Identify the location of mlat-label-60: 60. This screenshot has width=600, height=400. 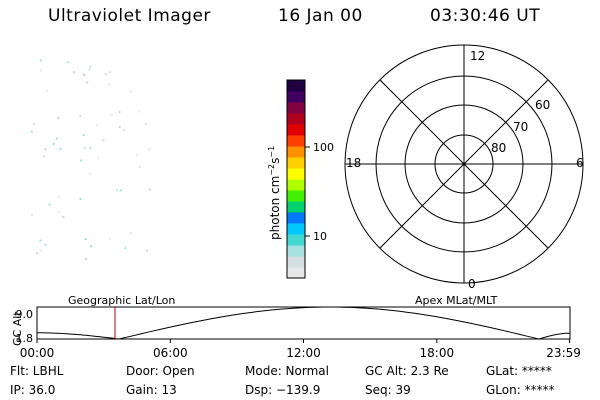
(542, 105).